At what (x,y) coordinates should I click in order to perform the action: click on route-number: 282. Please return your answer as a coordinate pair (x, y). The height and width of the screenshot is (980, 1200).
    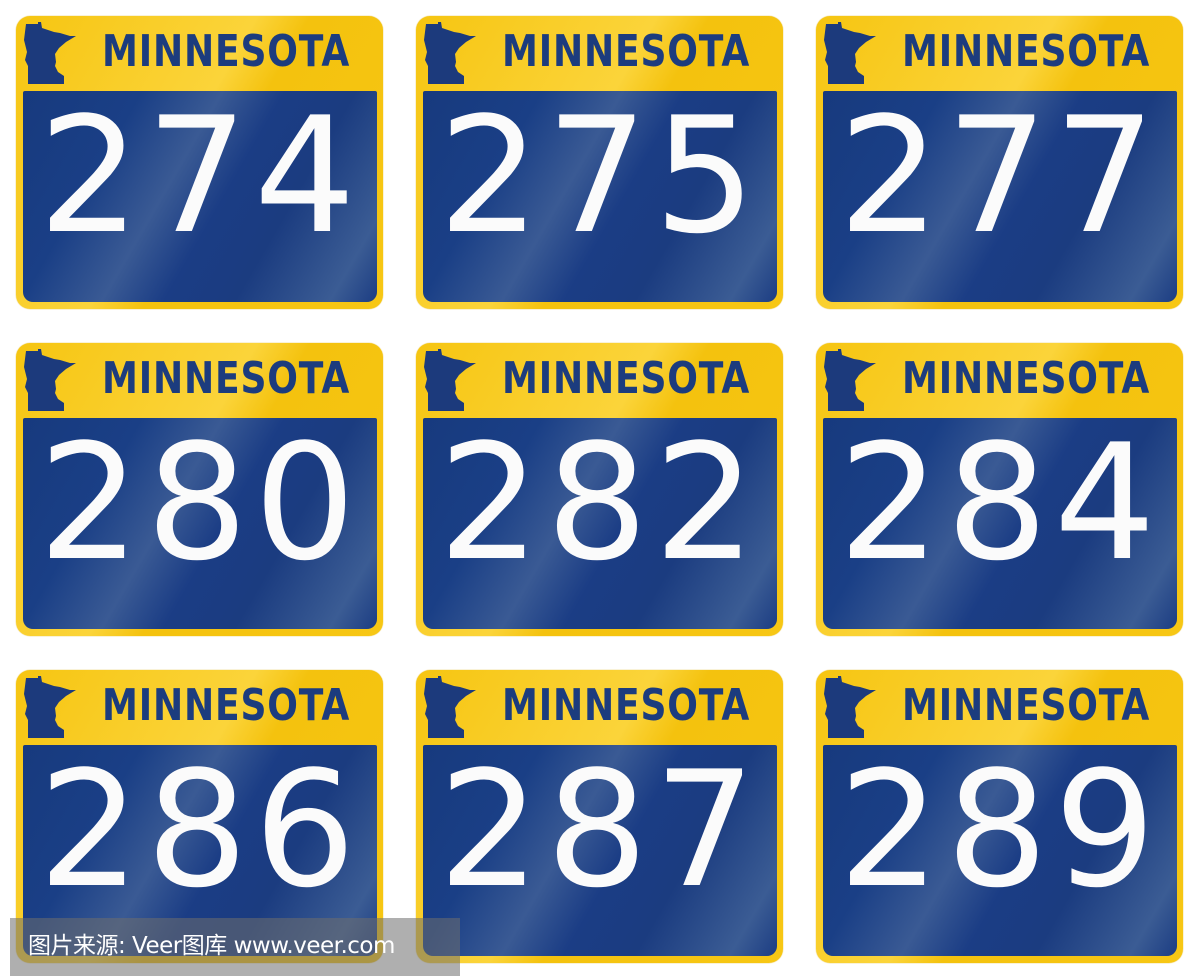
    Looking at the image, I should click on (600, 503).